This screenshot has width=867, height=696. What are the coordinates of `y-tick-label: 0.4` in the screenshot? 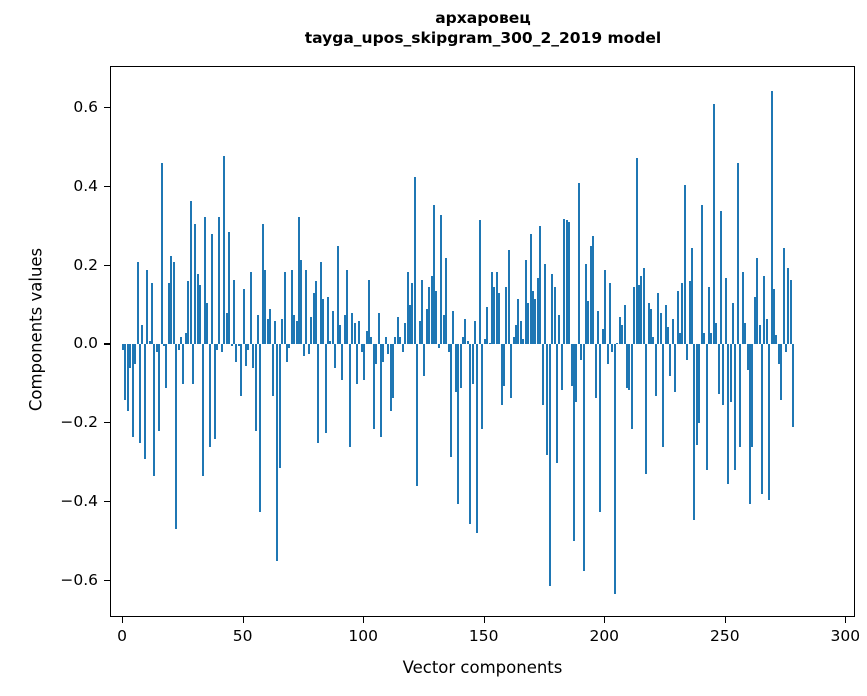 It's located at (85, 186).